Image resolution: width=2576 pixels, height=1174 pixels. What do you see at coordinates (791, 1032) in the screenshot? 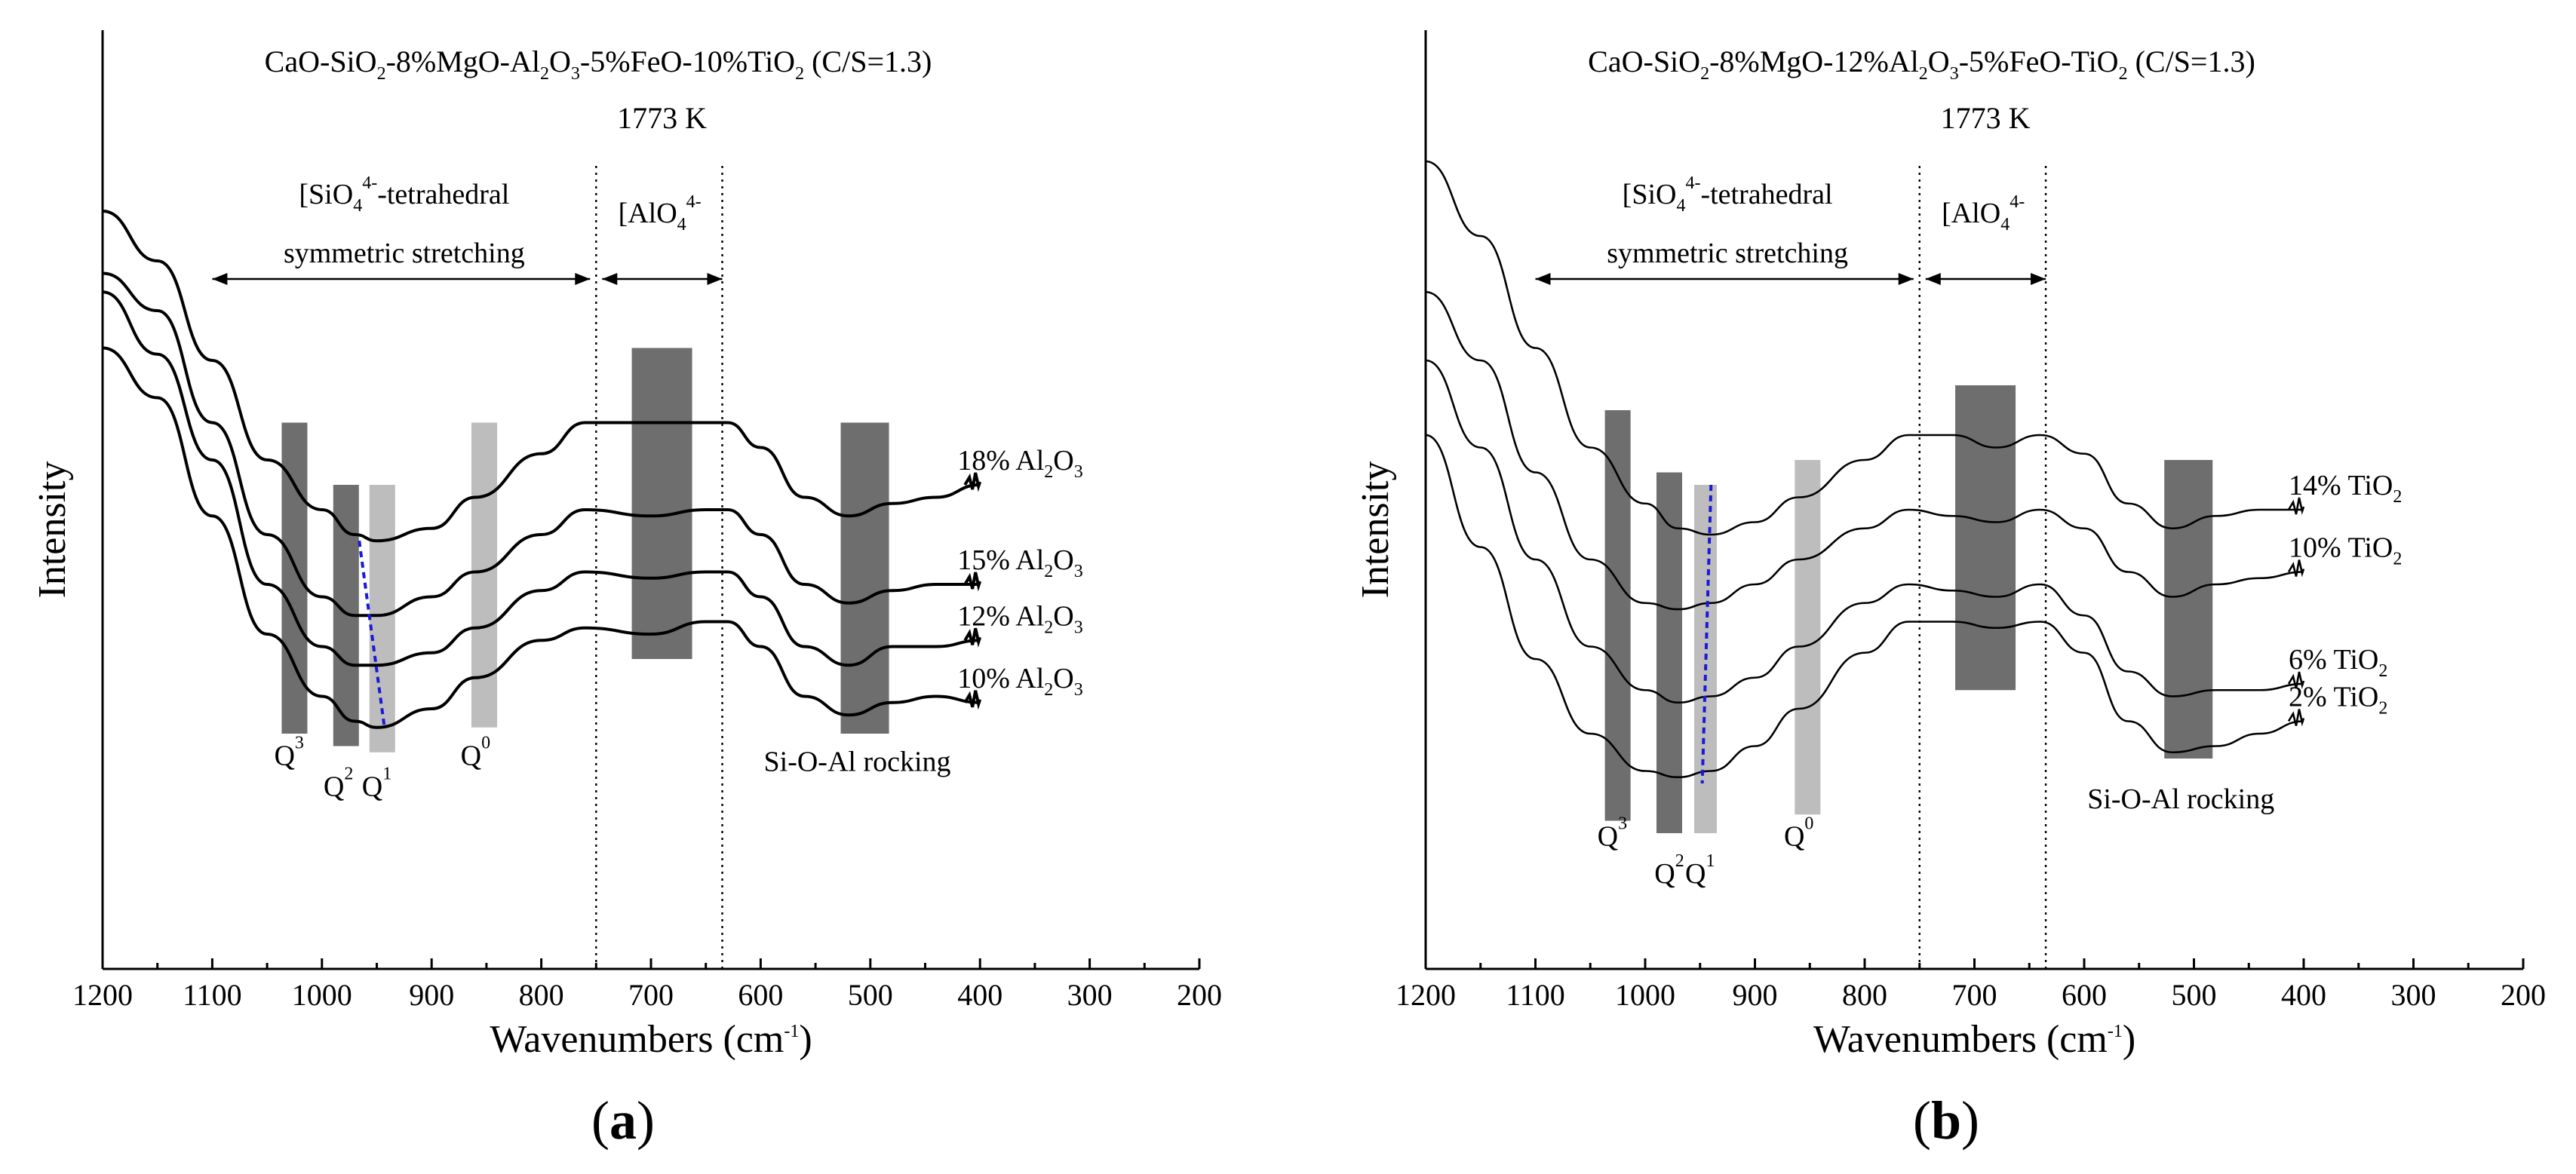
I see `x-axis-title-sup: -1` at bounding box center [791, 1032].